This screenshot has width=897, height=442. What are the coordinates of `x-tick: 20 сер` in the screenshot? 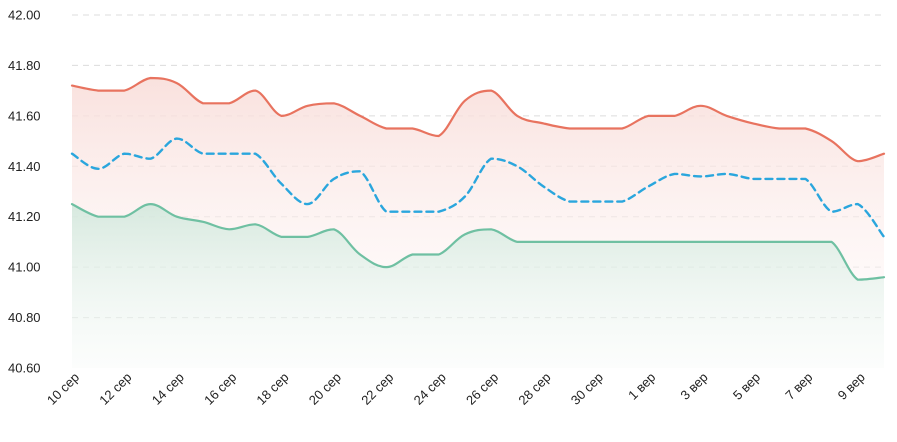 It's located at (325, 389).